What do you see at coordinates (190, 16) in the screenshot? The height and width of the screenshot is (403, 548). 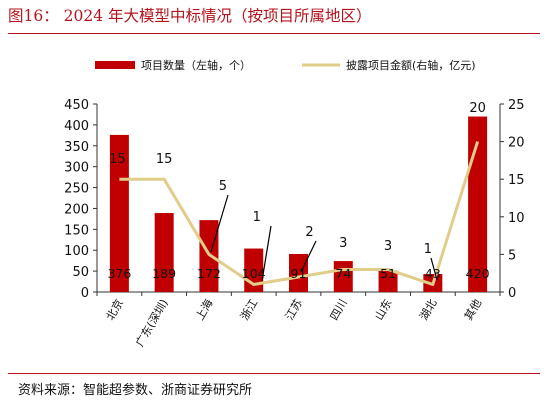 I see `chart-title: 图16： 2024 年大模型中标情况（按项目所属地区）` at bounding box center [190, 16].